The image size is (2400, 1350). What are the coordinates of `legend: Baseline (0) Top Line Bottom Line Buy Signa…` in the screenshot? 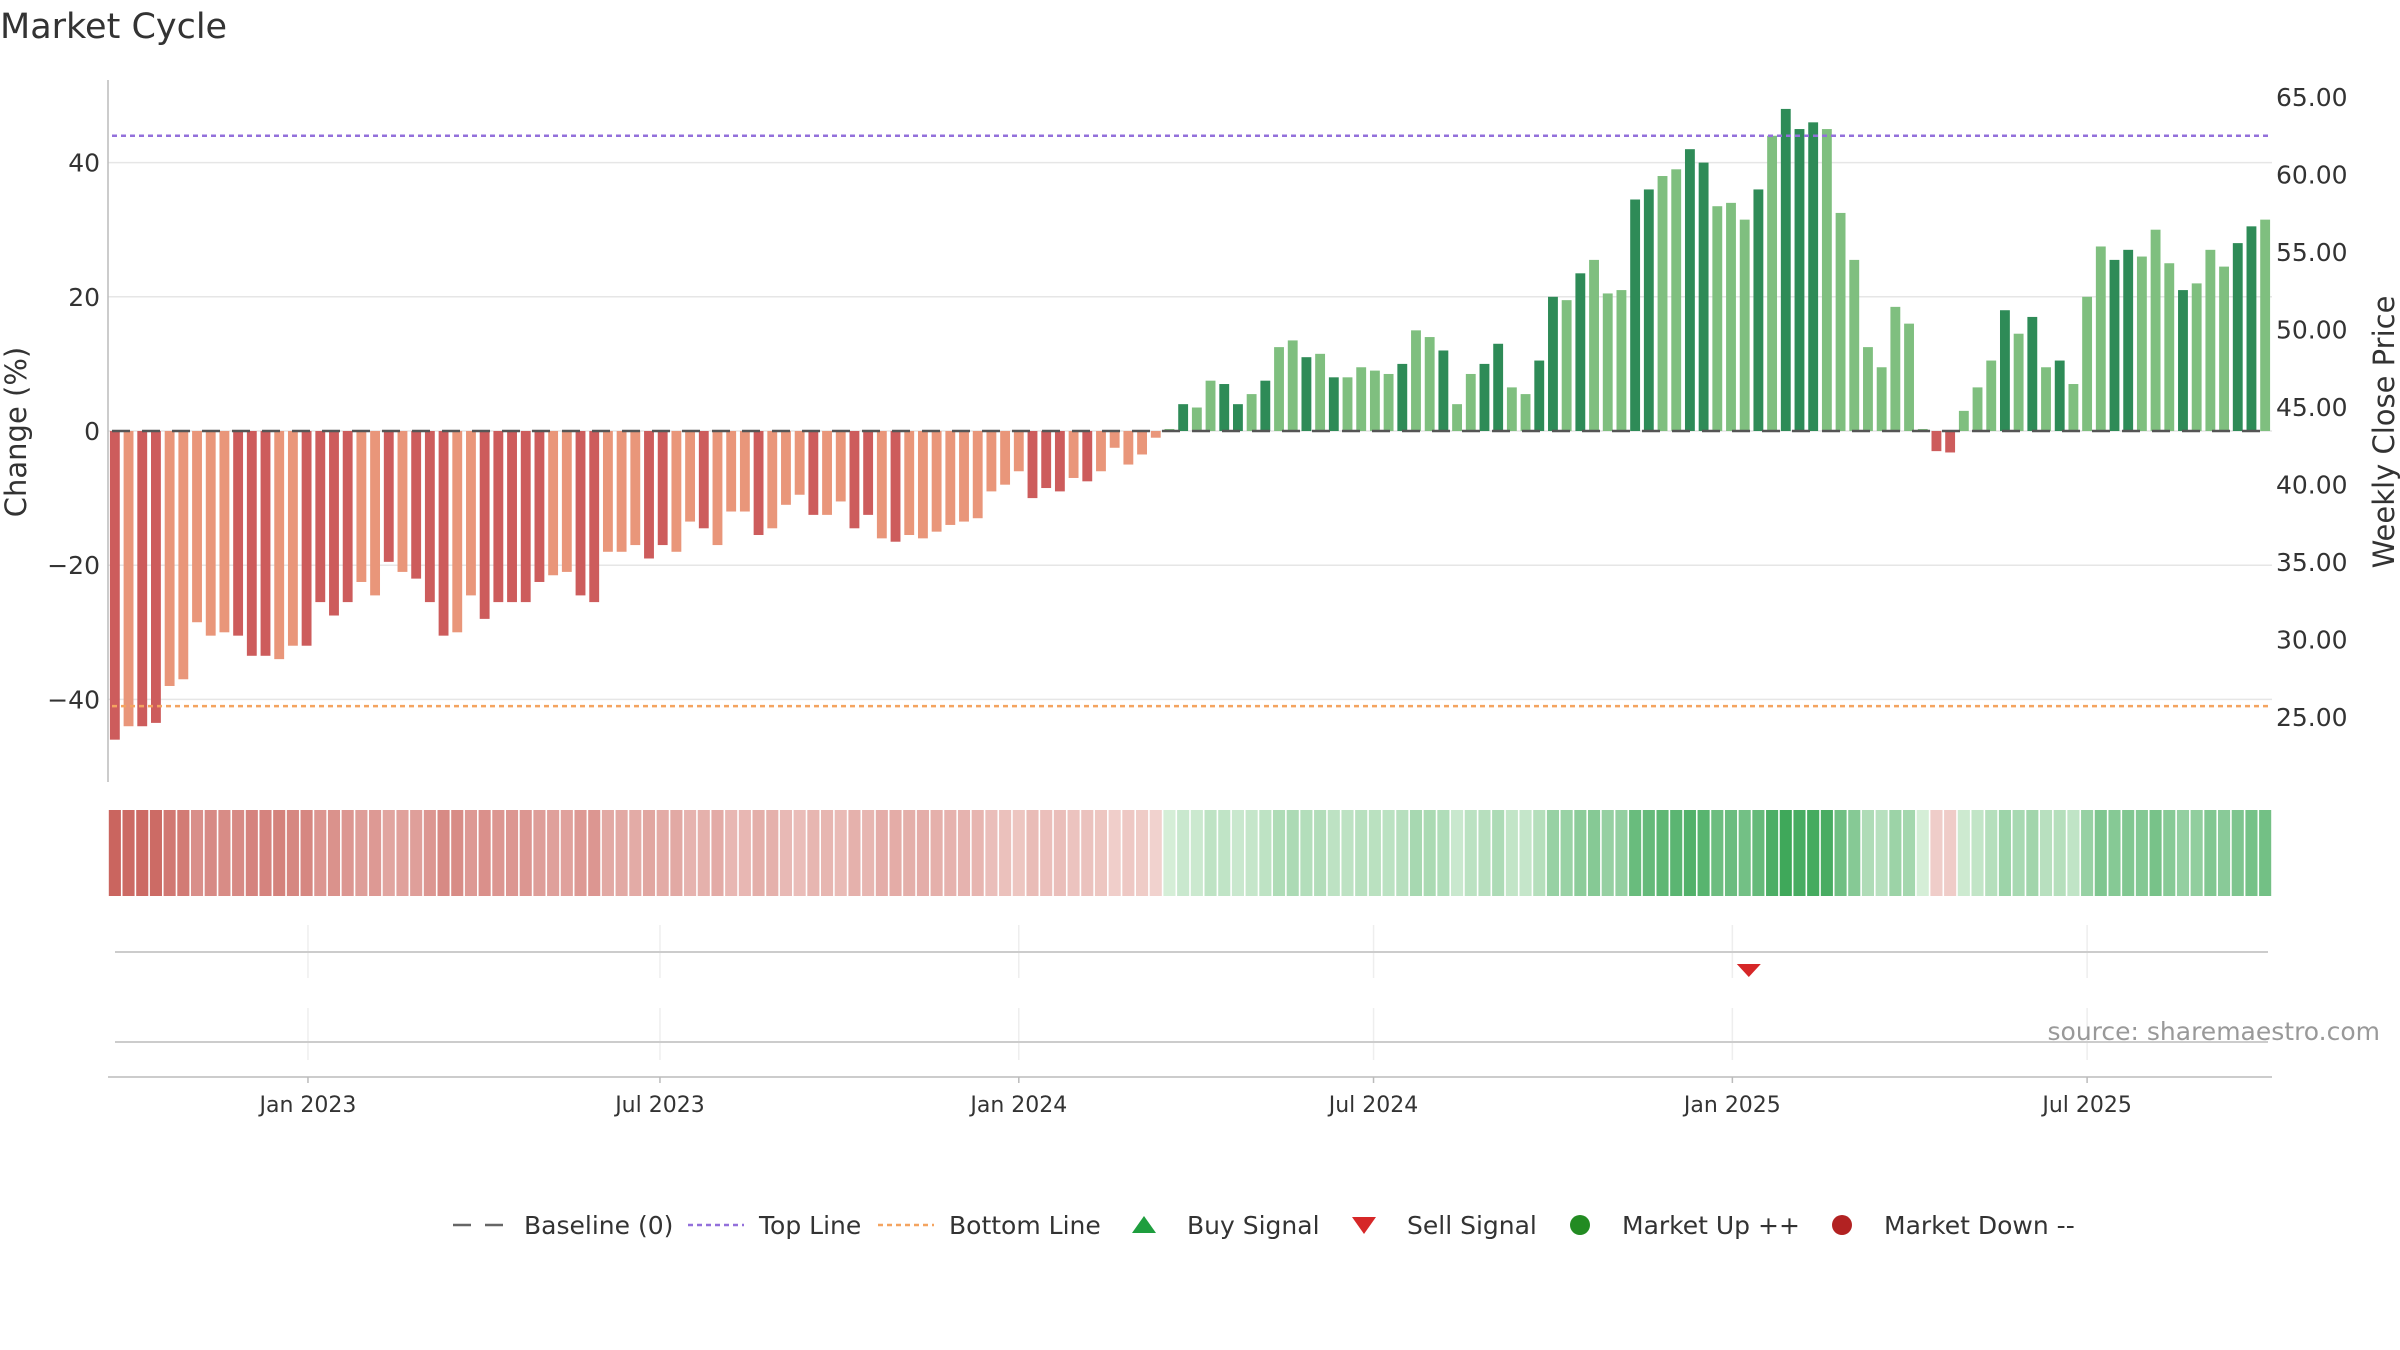 It's located at (1264, 1225).